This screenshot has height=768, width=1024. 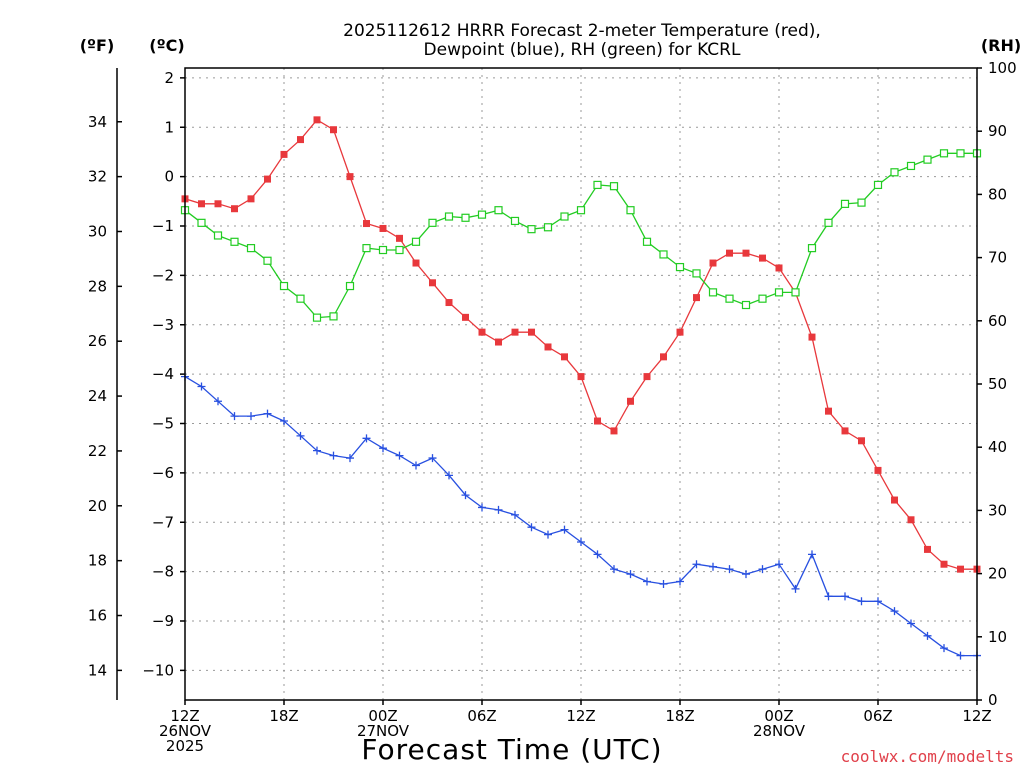 I want to click on celsius-tick-label: −2, so click(x=163, y=275).